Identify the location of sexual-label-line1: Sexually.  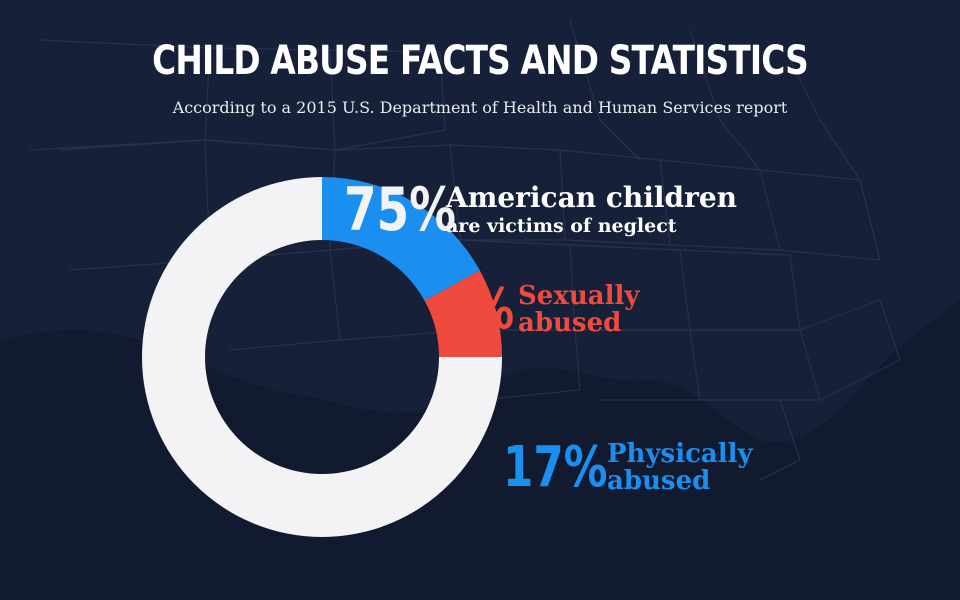
(579, 295).